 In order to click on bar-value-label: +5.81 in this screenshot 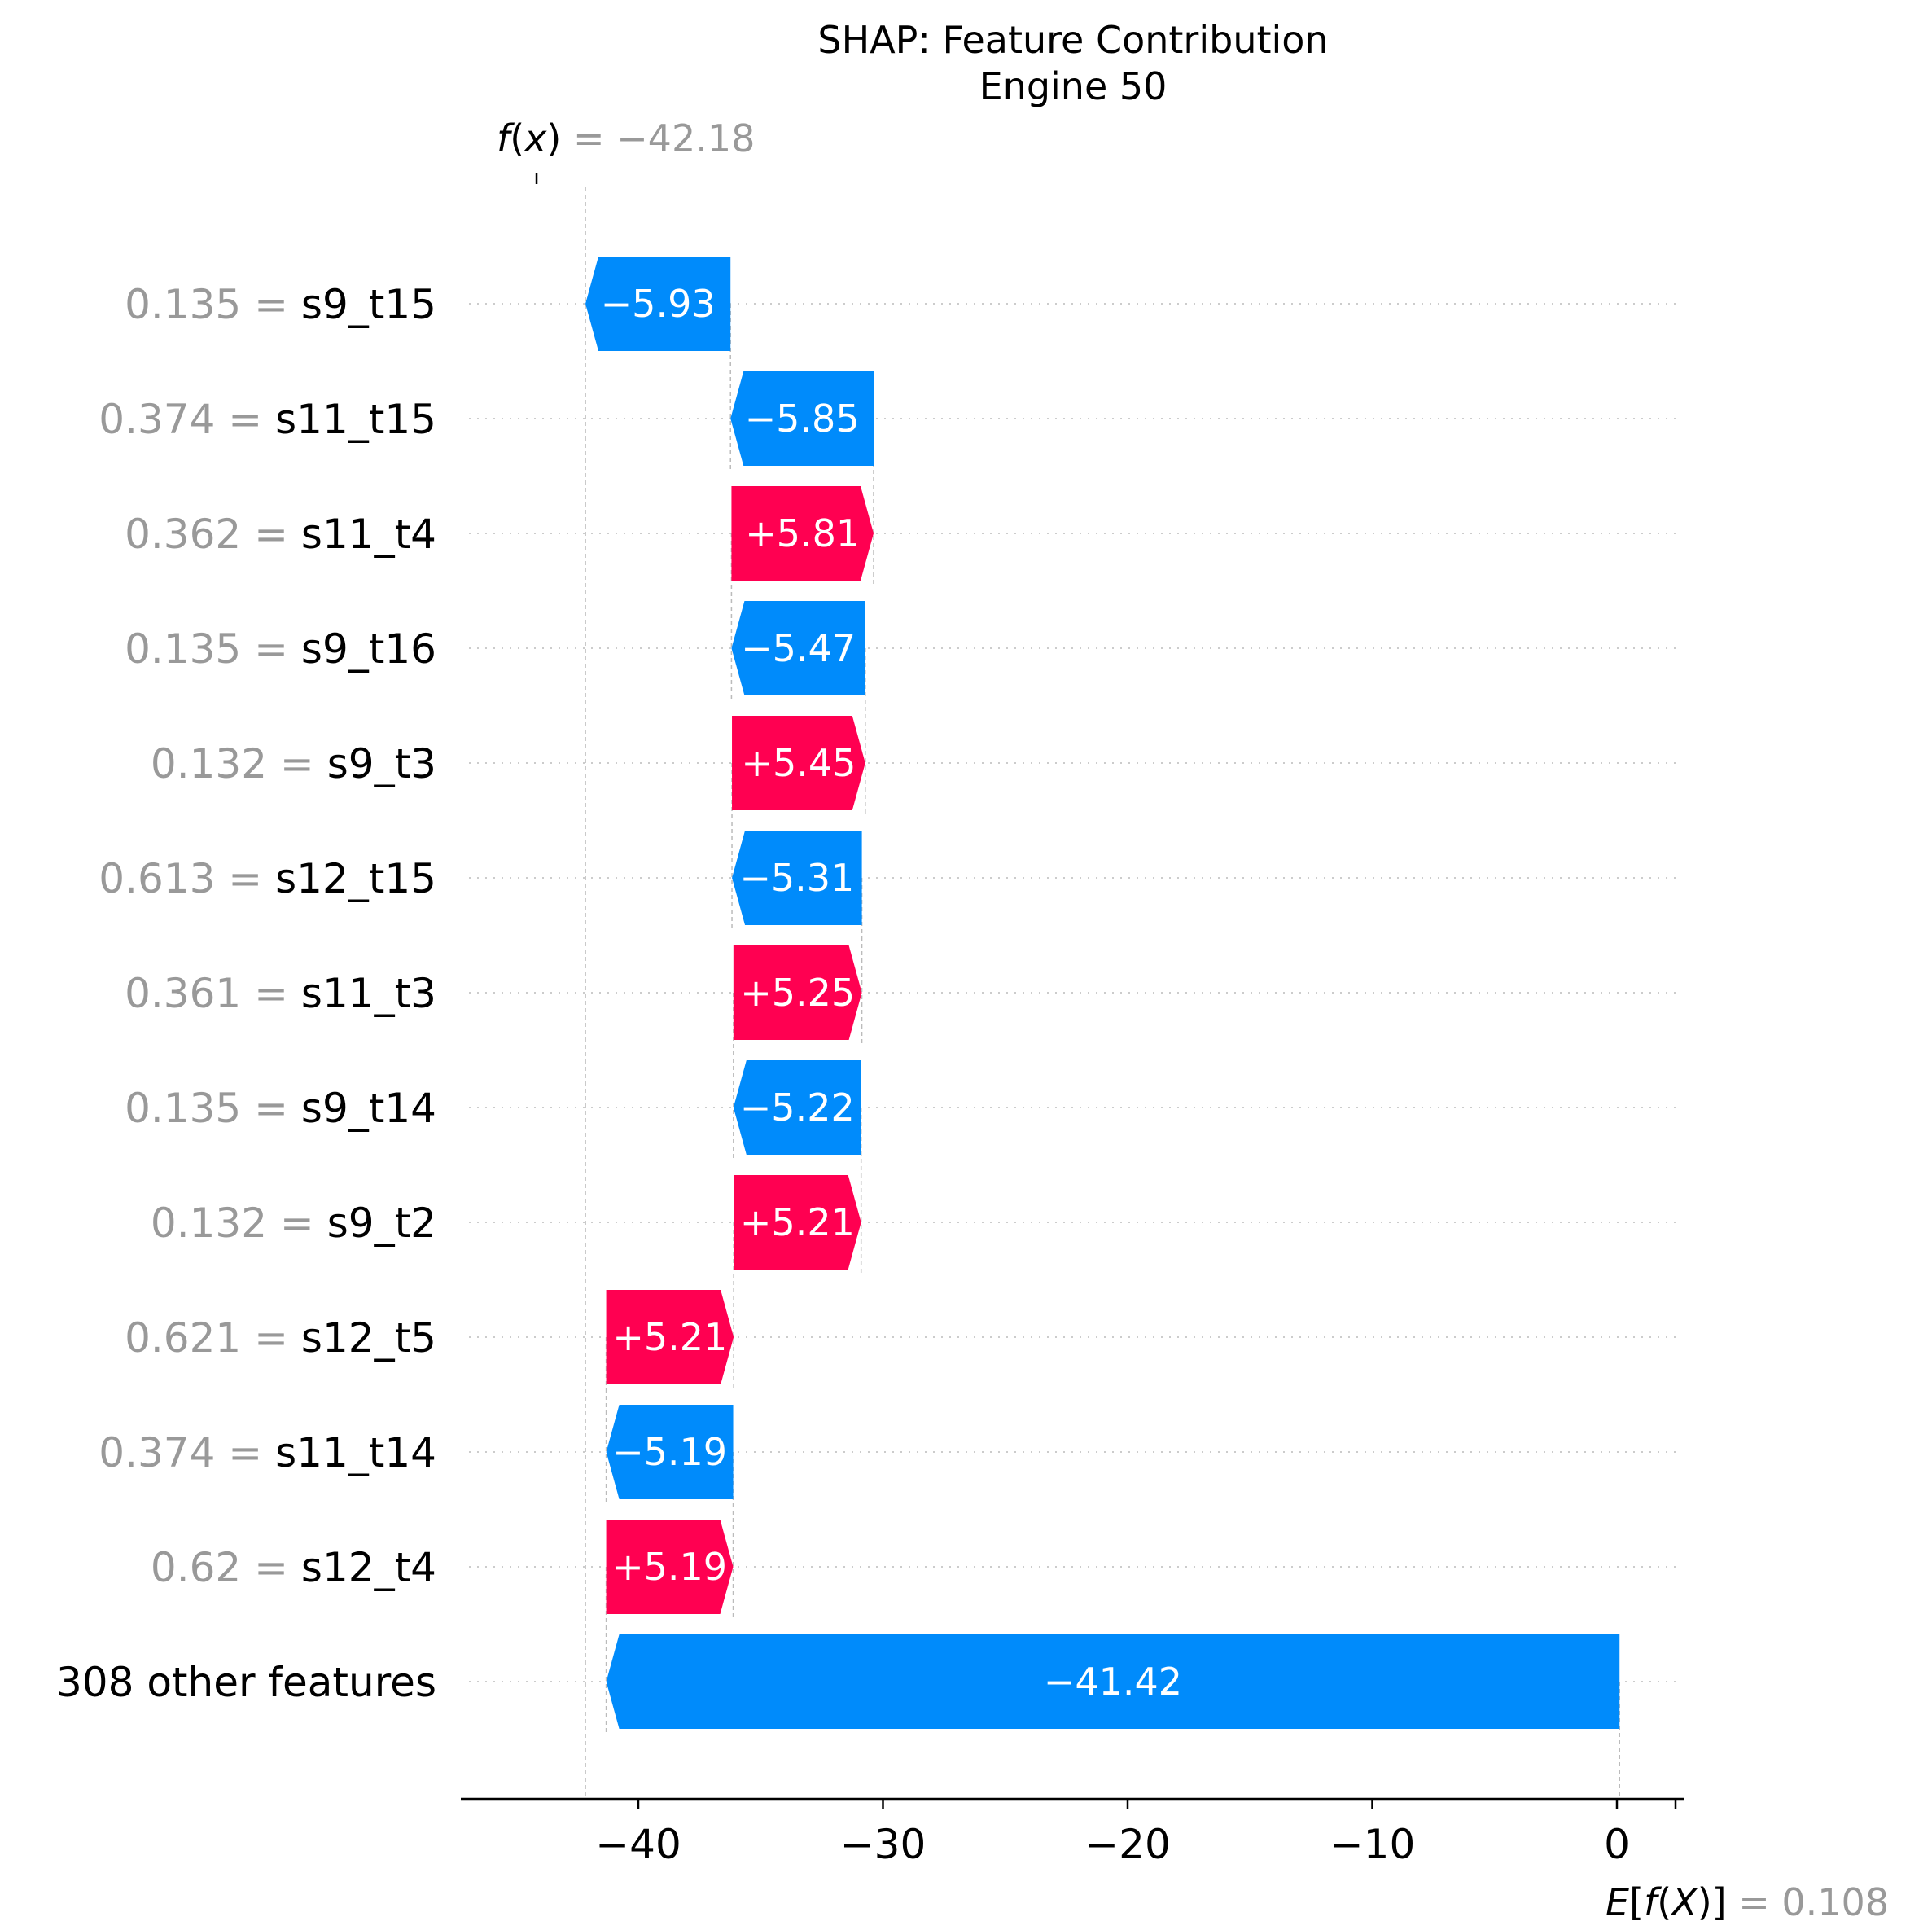, I will do `click(802, 533)`.